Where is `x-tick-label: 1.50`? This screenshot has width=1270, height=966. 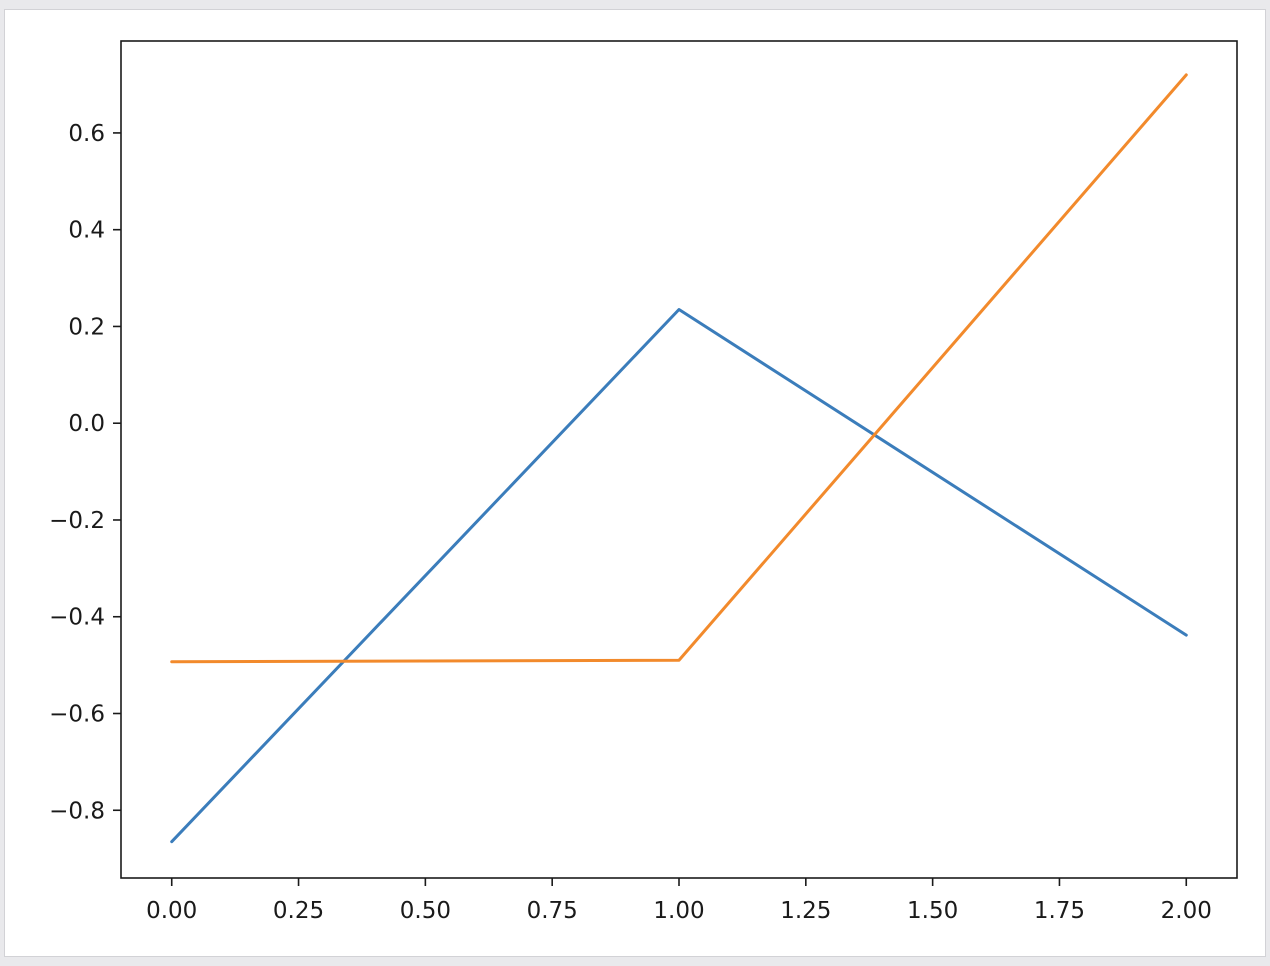 x-tick-label: 1.50 is located at coordinates (932, 911).